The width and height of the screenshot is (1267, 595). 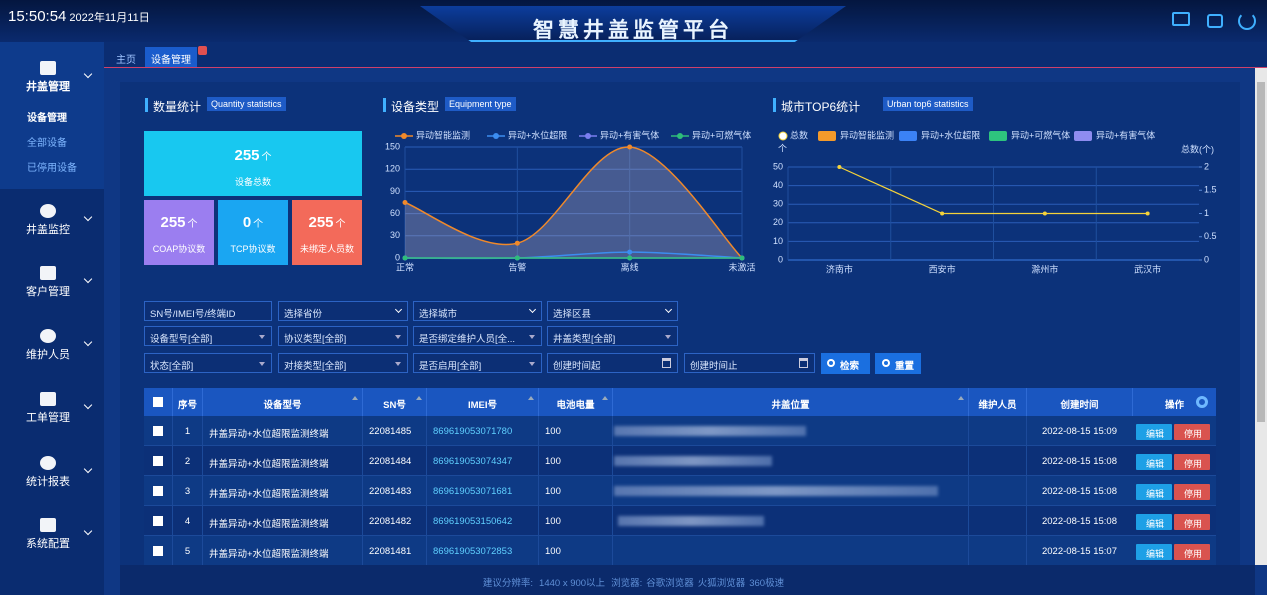 What do you see at coordinates (208, 311) in the screenshot?
I see `filter-field: SN号/IMEI号/终端ID` at bounding box center [208, 311].